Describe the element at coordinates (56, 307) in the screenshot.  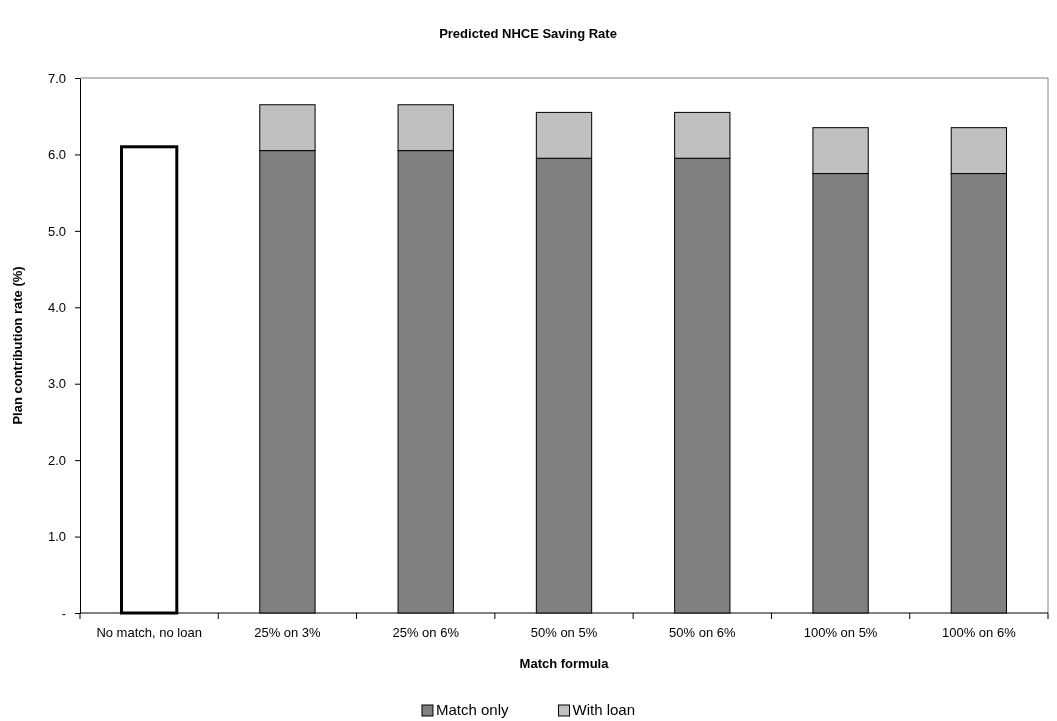
I see `y-tick-label: 4.0` at that location.